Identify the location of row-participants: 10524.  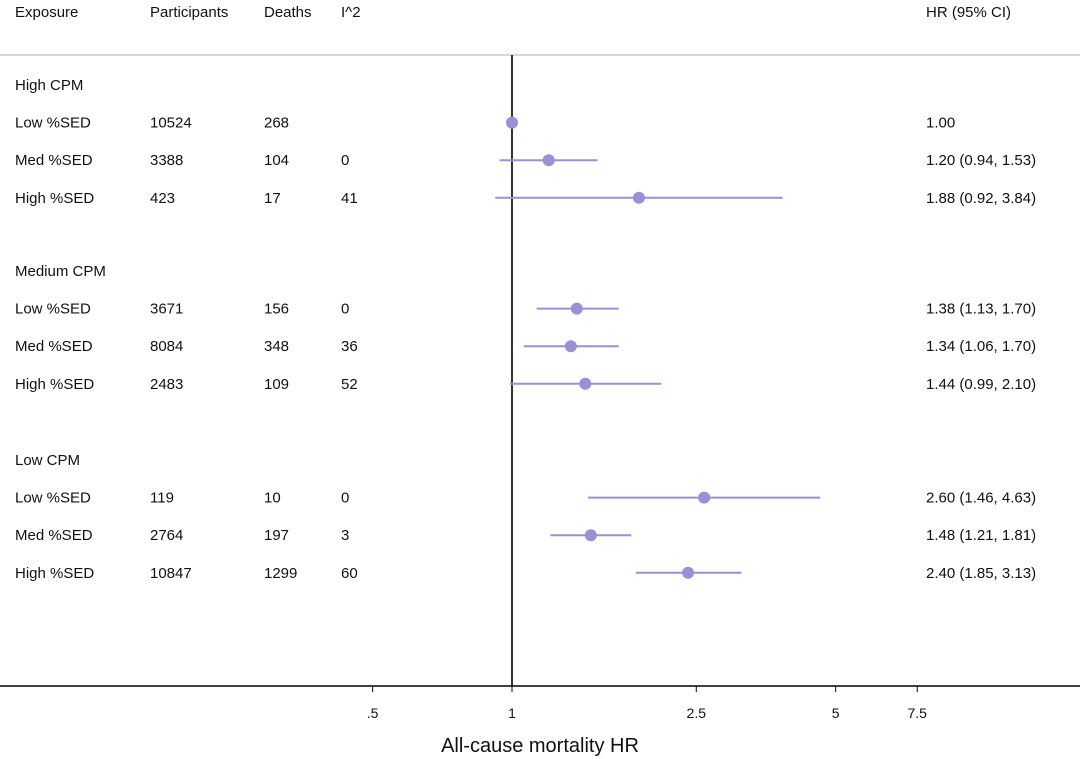
(171, 123).